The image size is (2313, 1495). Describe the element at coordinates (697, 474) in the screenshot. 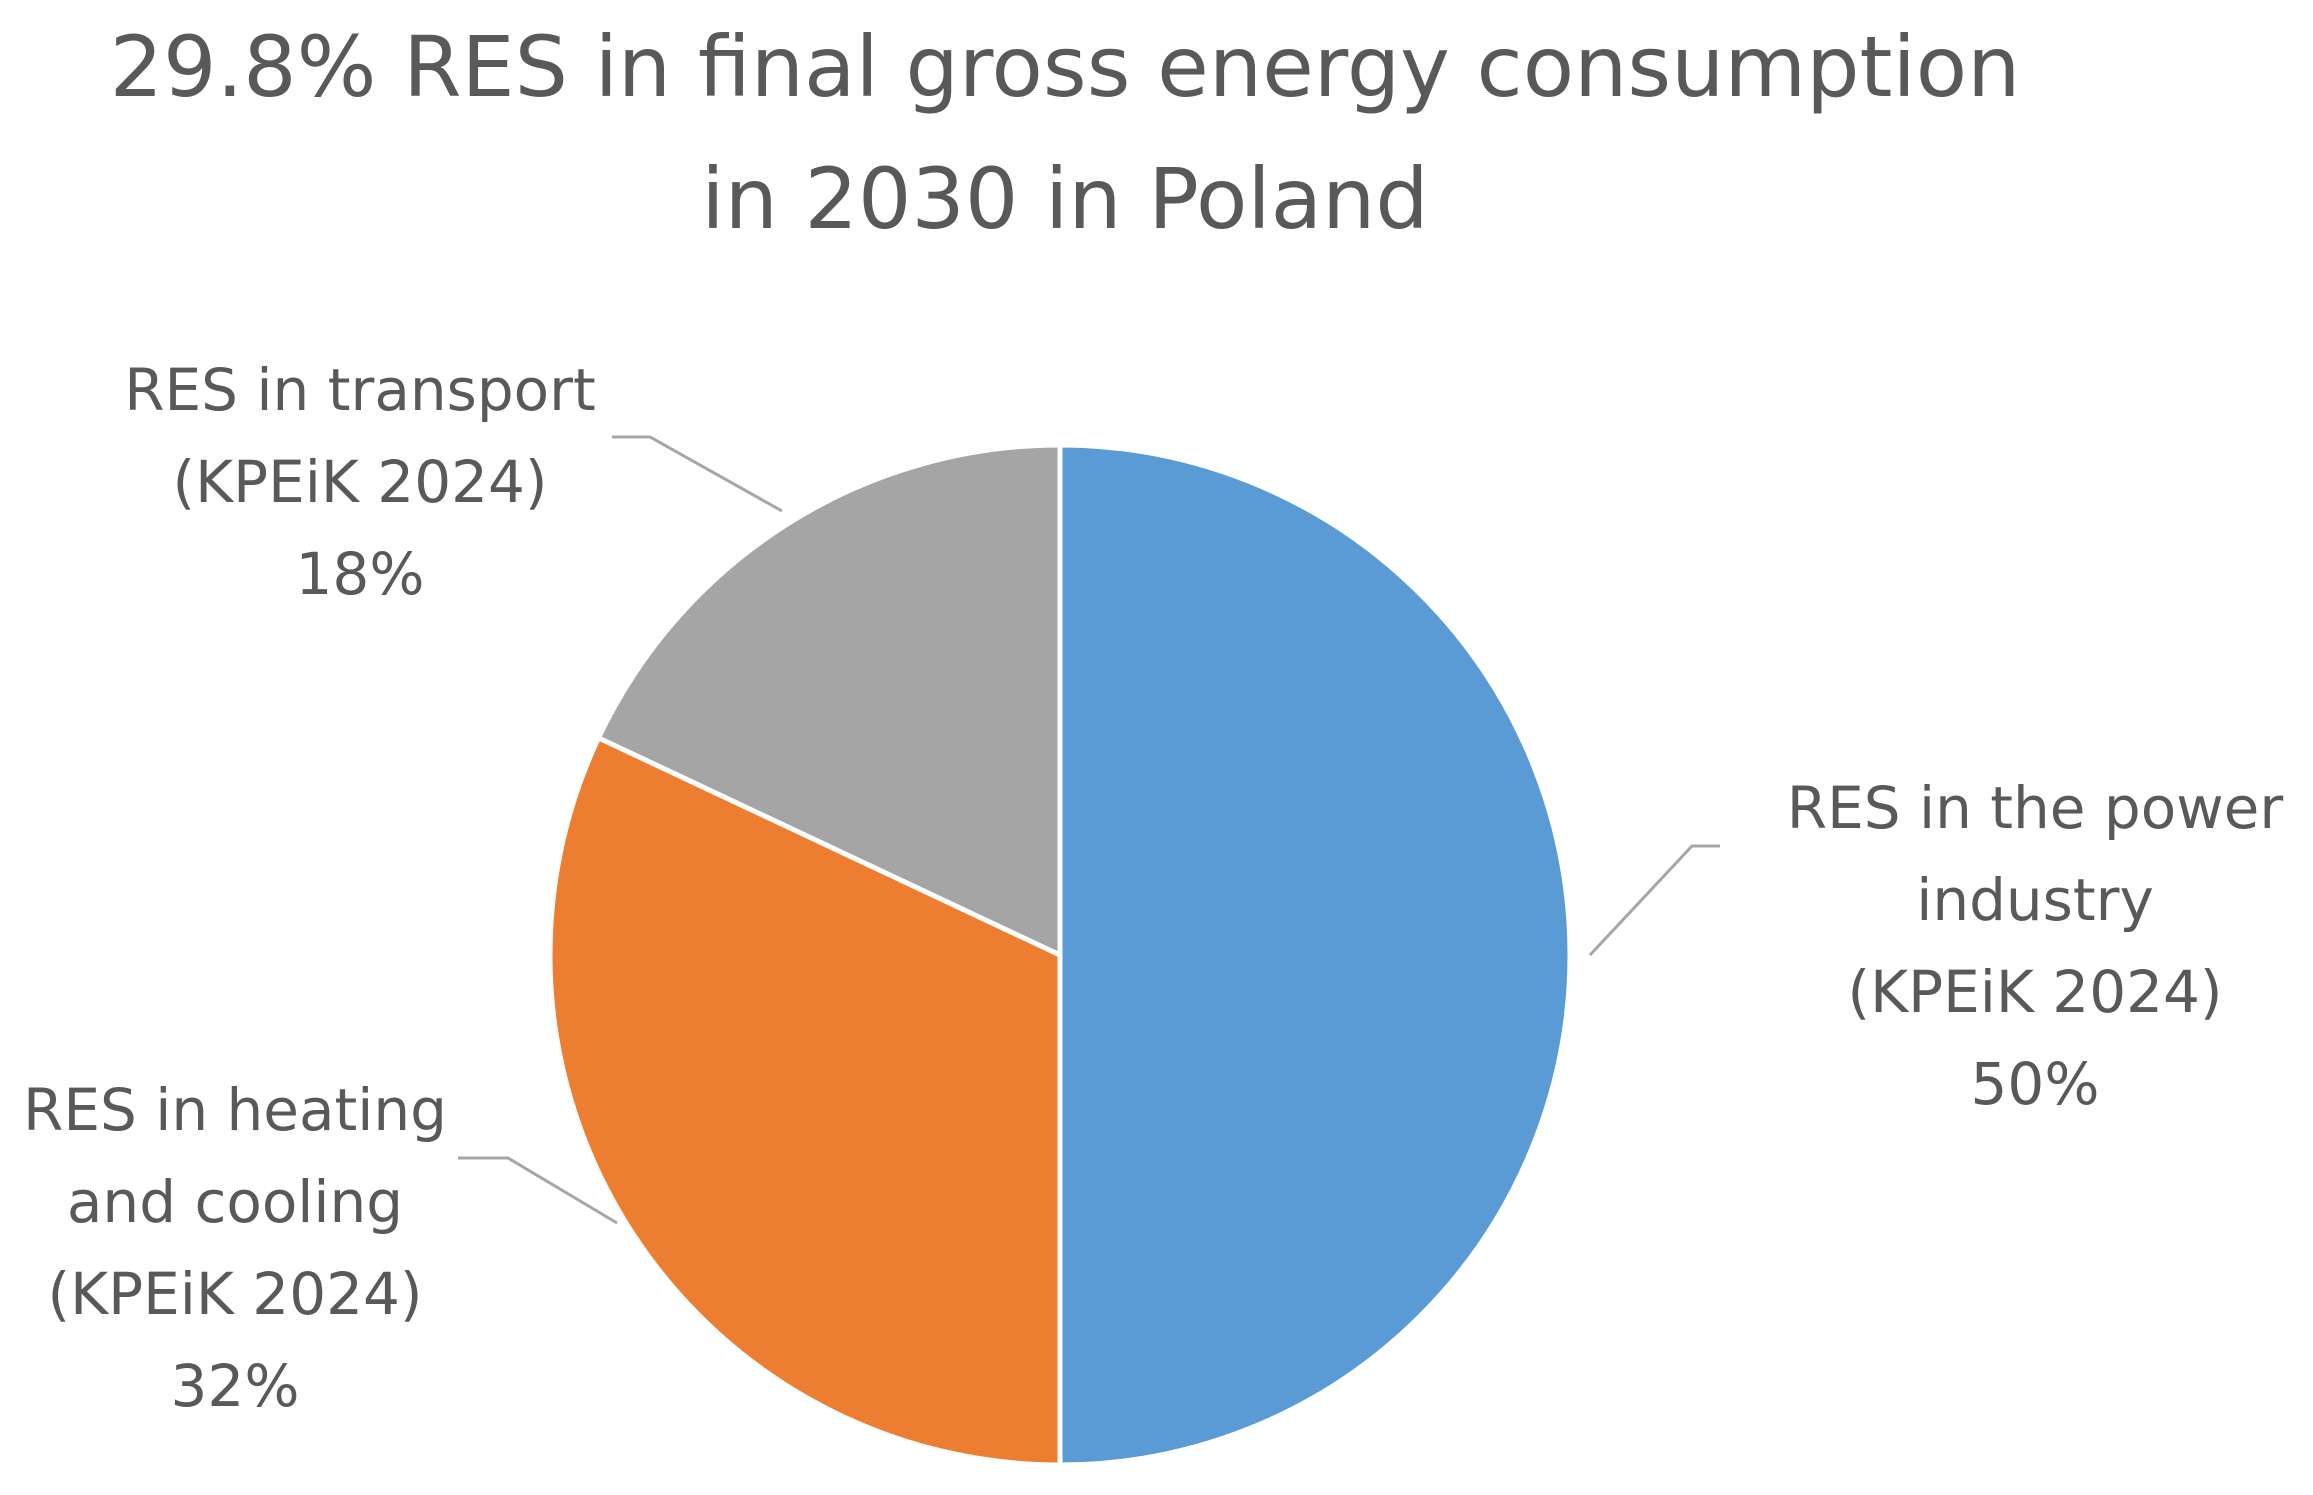

I see `leader-line-res-in-transport-kpeik-2024` at that location.